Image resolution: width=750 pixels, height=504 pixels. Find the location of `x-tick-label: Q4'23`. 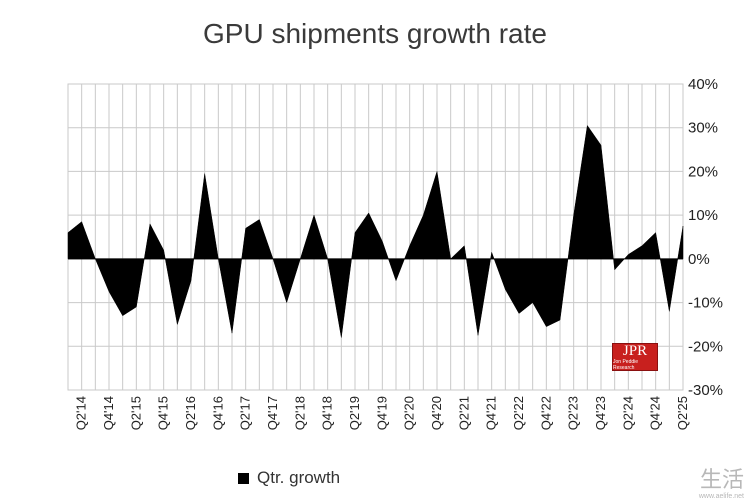

x-tick-label: Q4'23 is located at coordinates (600, 413).